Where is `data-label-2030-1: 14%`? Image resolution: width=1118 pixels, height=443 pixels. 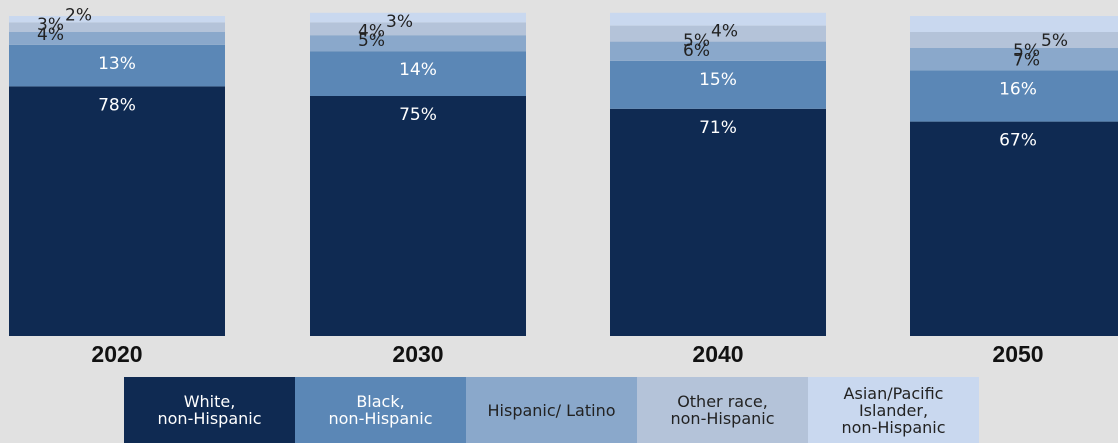
data-label-2030-1: 14% is located at coordinates (418, 70).